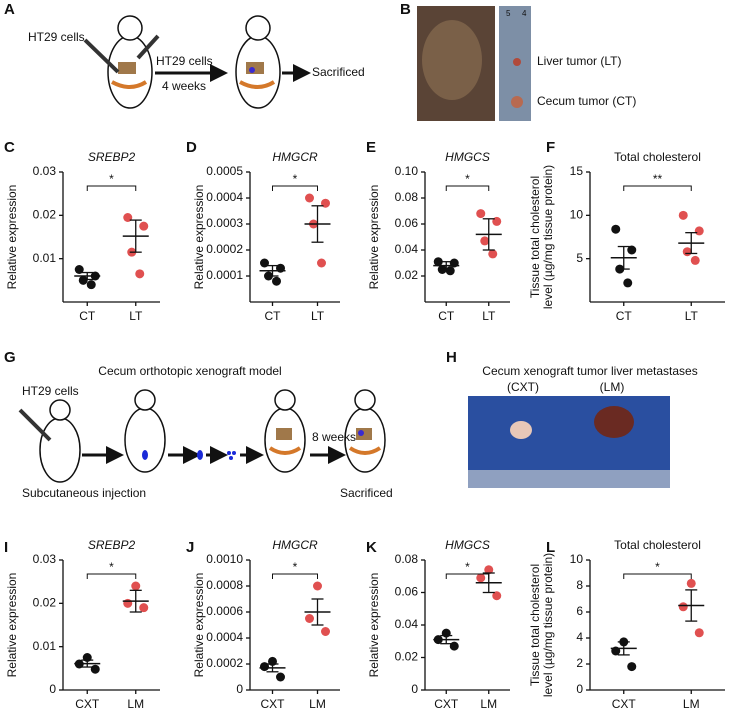  I want to click on y-tick-label: 15, so click(577, 171).